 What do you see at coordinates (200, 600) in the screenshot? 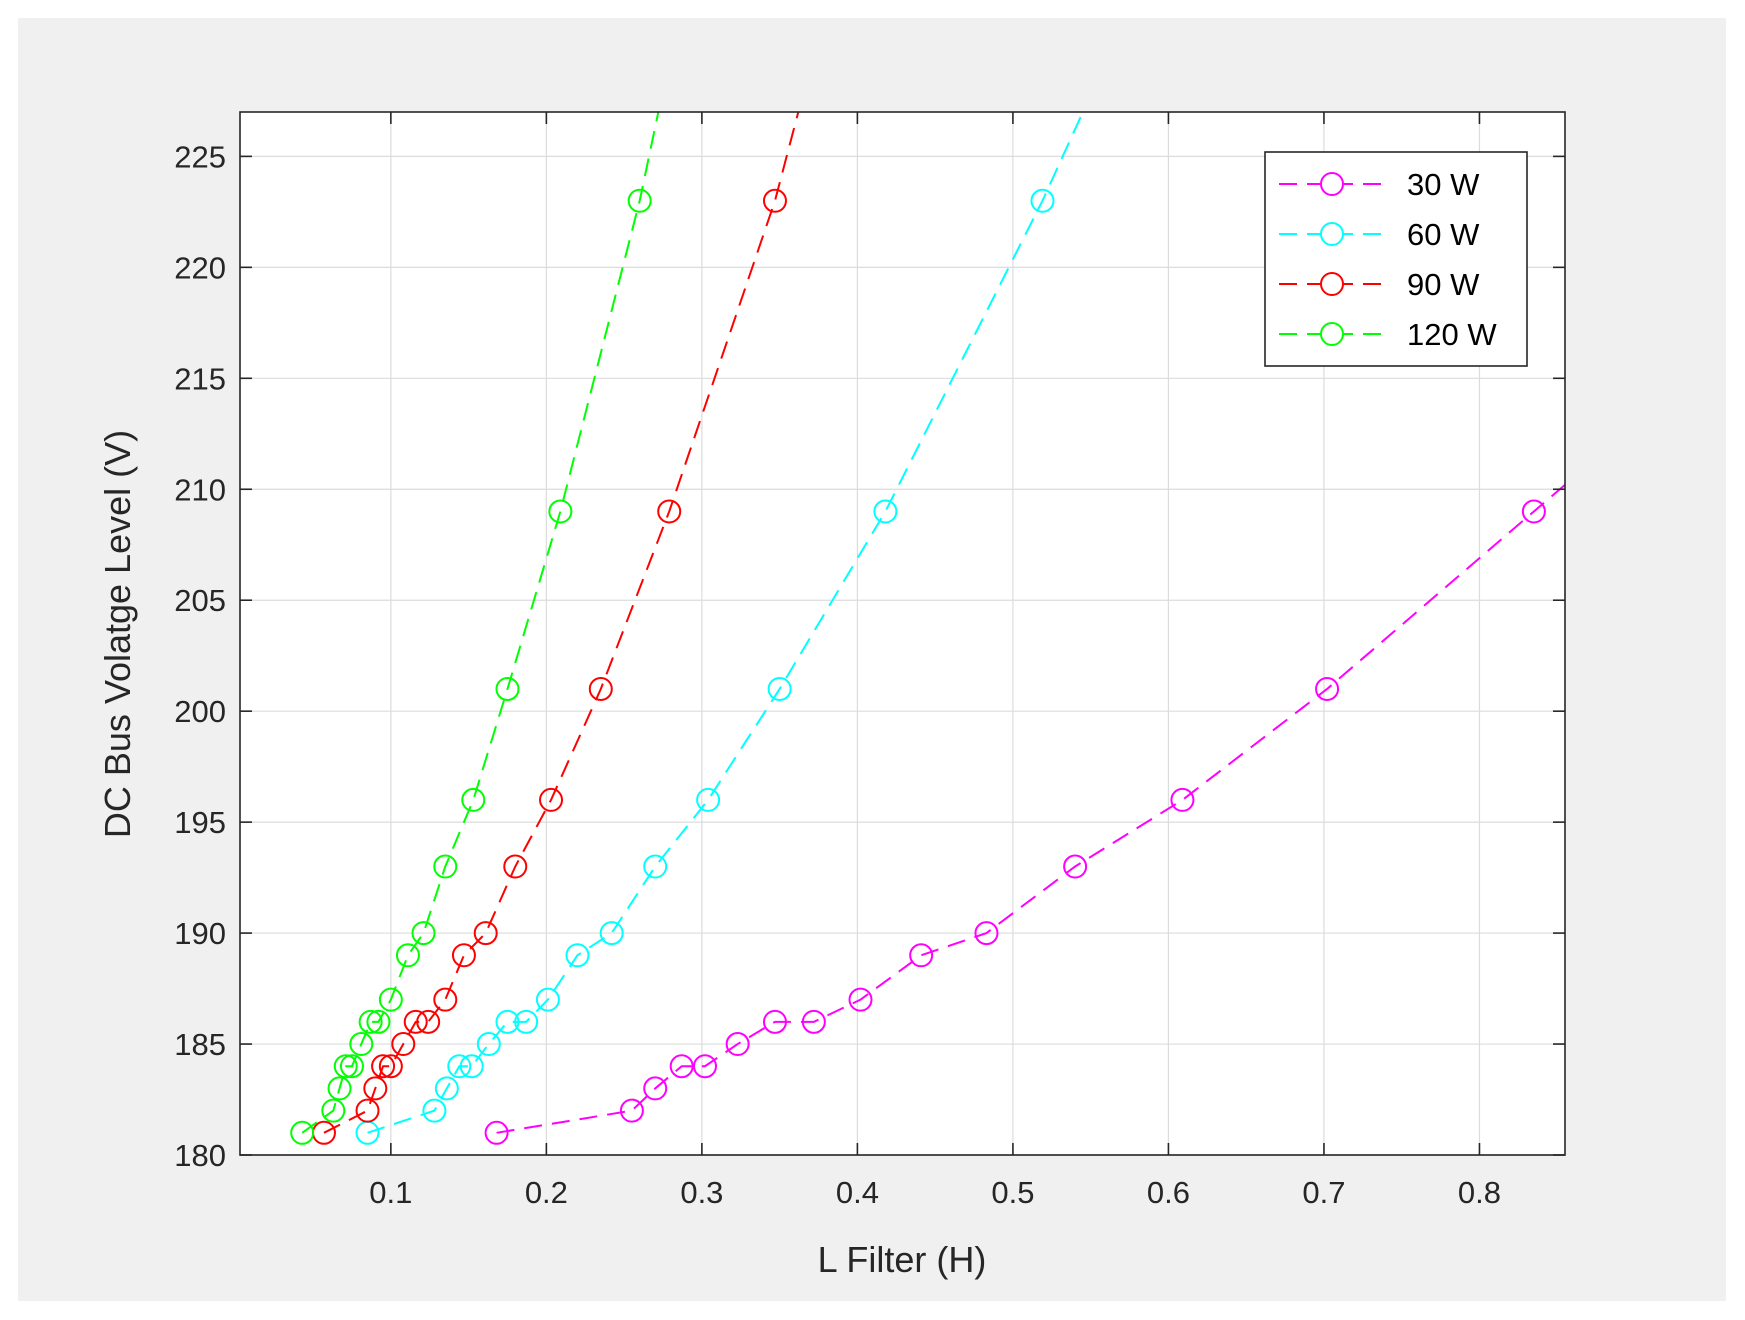
I see `y-tick-label: 205` at bounding box center [200, 600].